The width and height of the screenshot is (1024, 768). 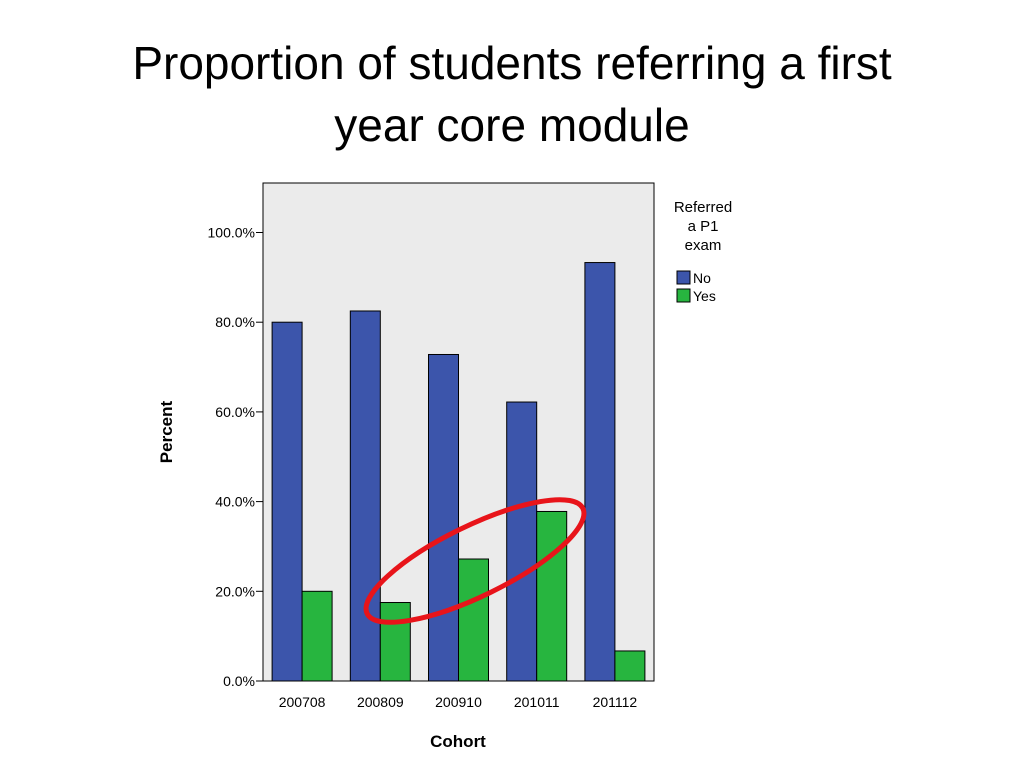 What do you see at coordinates (683, 295) in the screenshot?
I see `legend-swatch-yes` at bounding box center [683, 295].